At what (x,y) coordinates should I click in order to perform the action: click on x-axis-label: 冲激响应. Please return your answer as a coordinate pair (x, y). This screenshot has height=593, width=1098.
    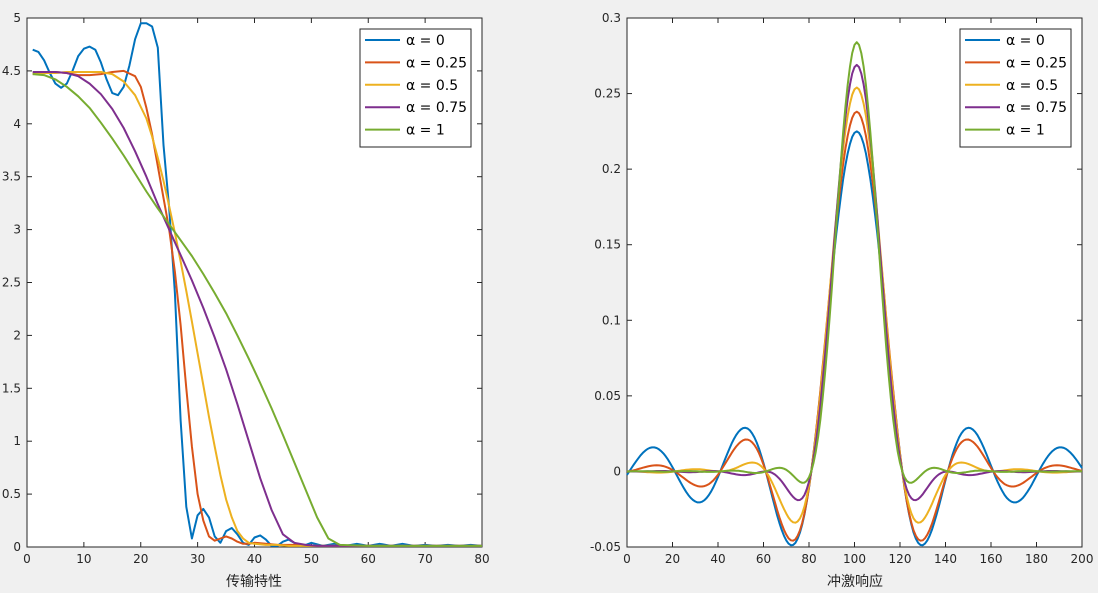
    Looking at the image, I should click on (855, 581).